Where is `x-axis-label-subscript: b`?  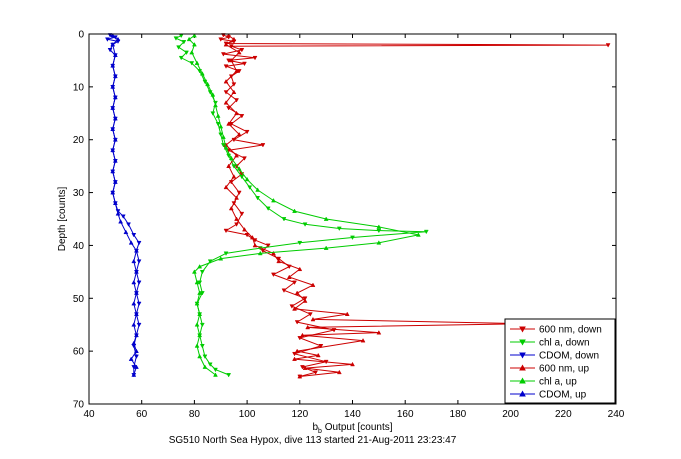 x-axis-label-subscript: b is located at coordinates (320, 431).